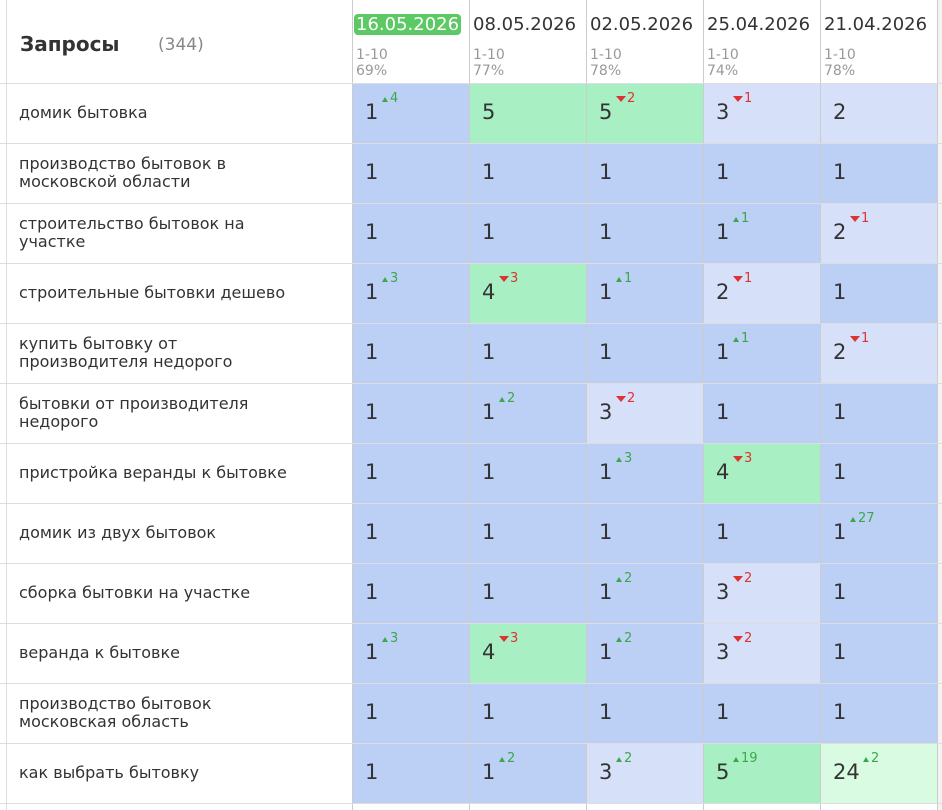 This screenshot has width=942, height=810. What do you see at coordinates (372, 71) in the screenshot?
I see `column-share: 69%` at bounding box center [372, 71].